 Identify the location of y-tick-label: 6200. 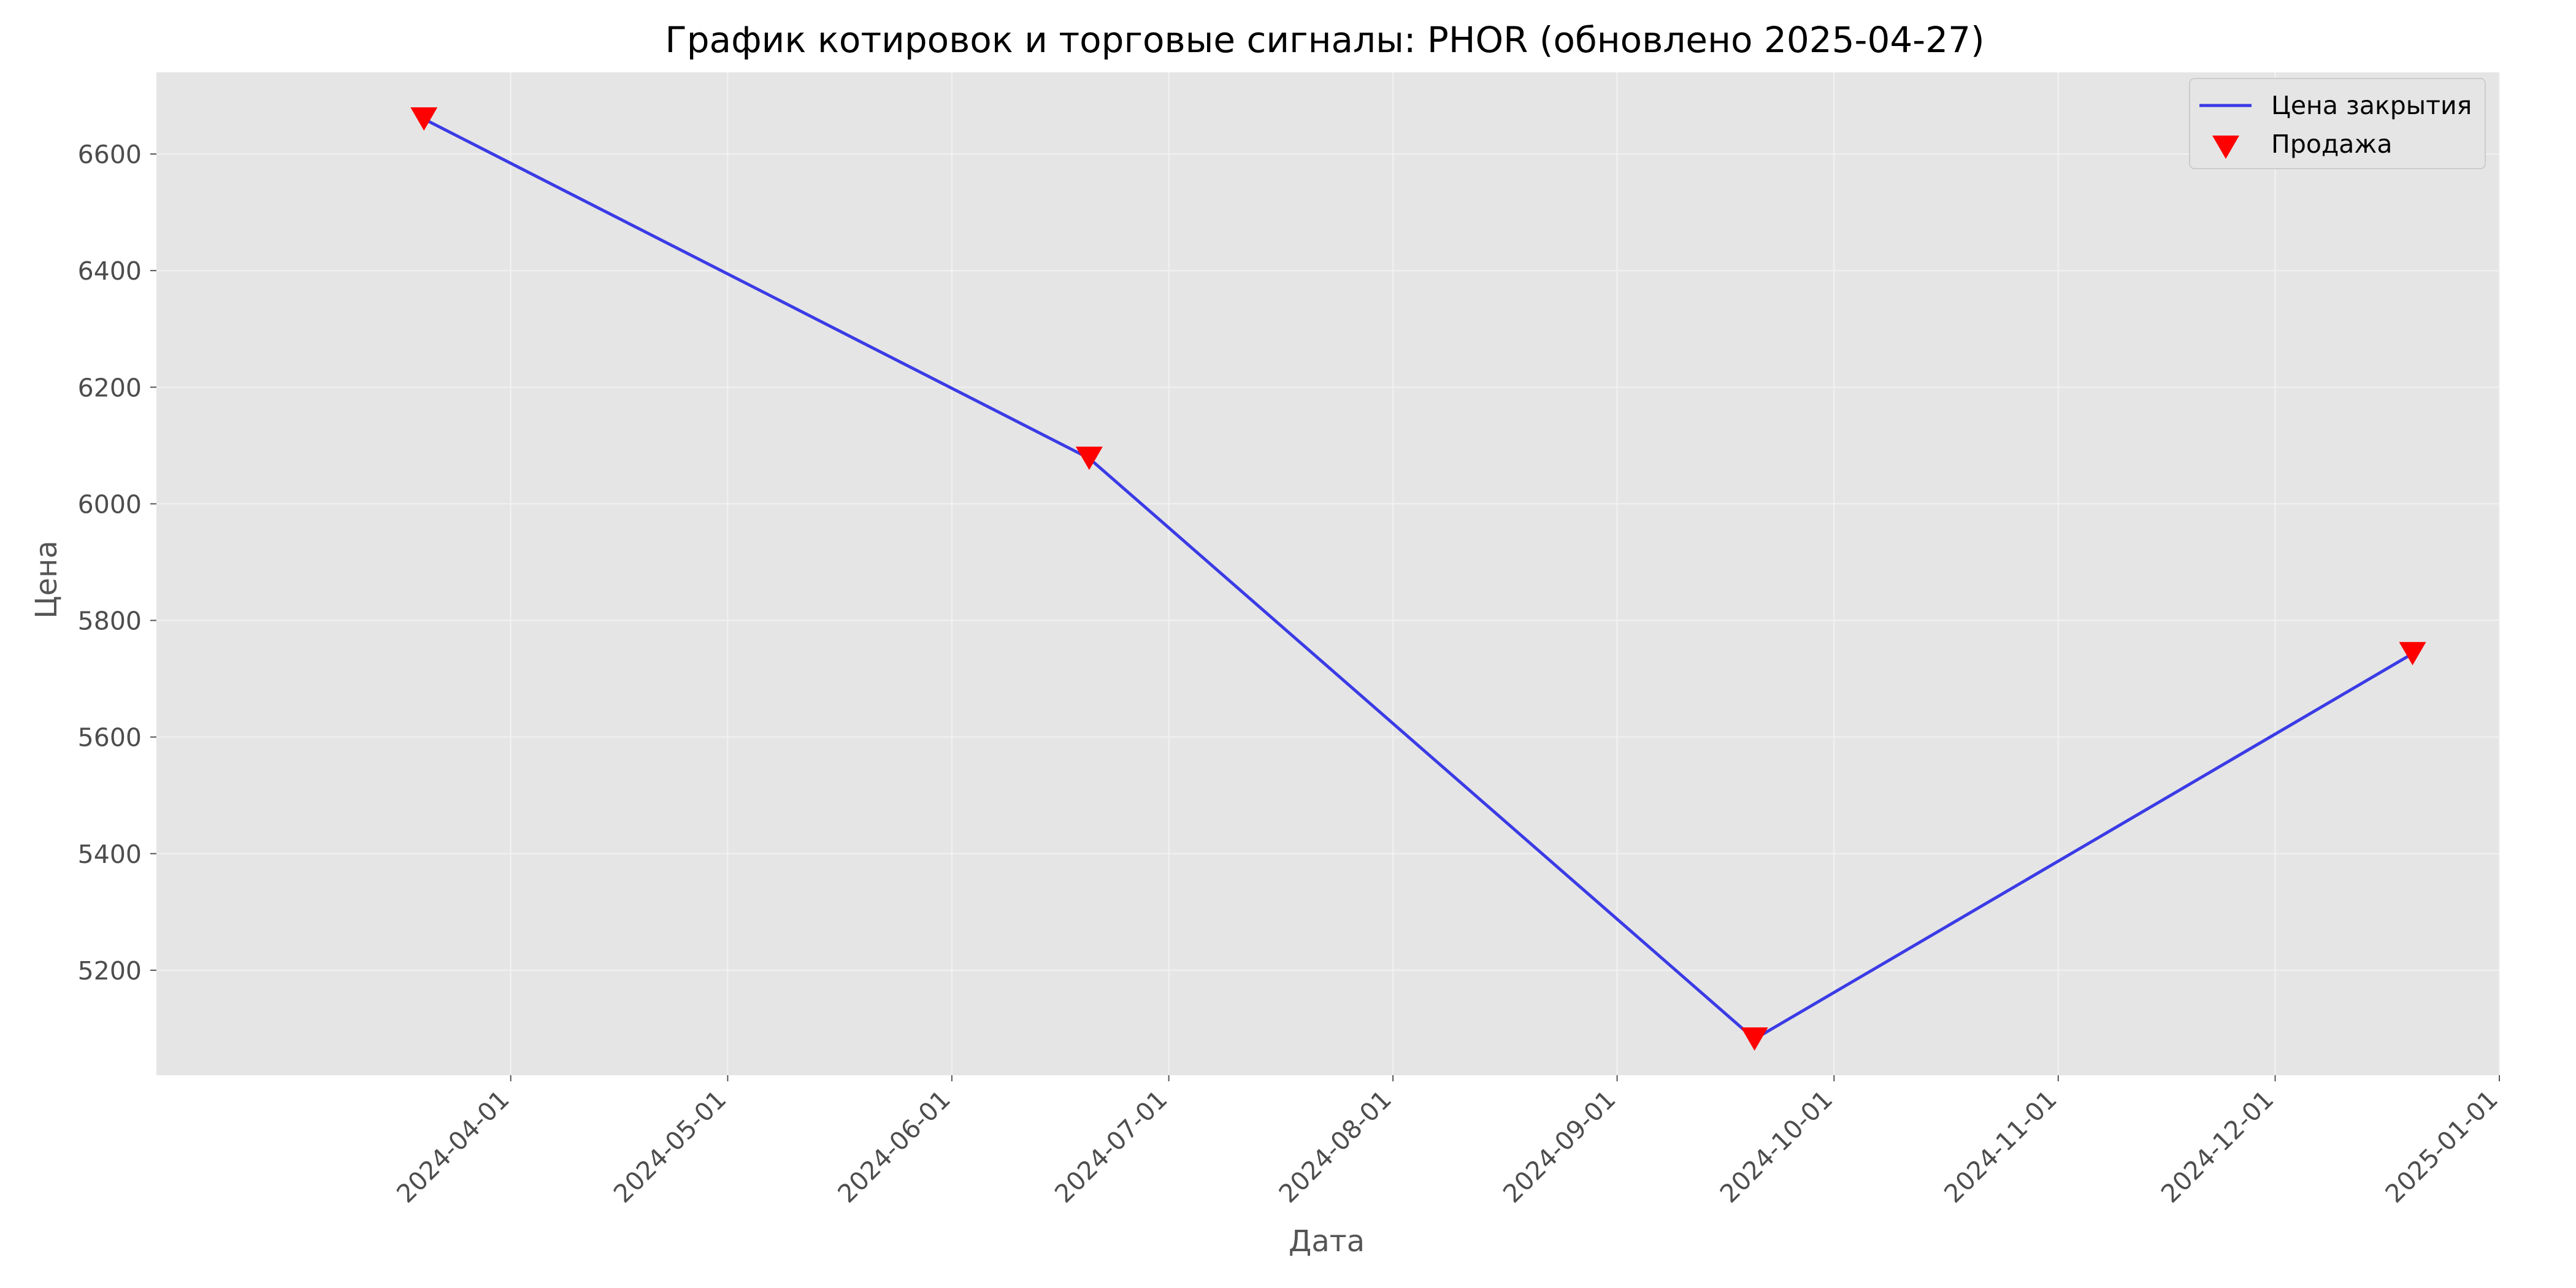
(110, 387).